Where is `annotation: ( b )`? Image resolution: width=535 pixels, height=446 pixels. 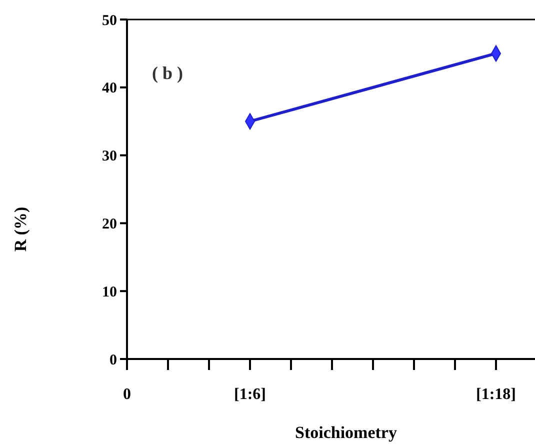 annotation: ( b ) is located at coordinates (168, 73).